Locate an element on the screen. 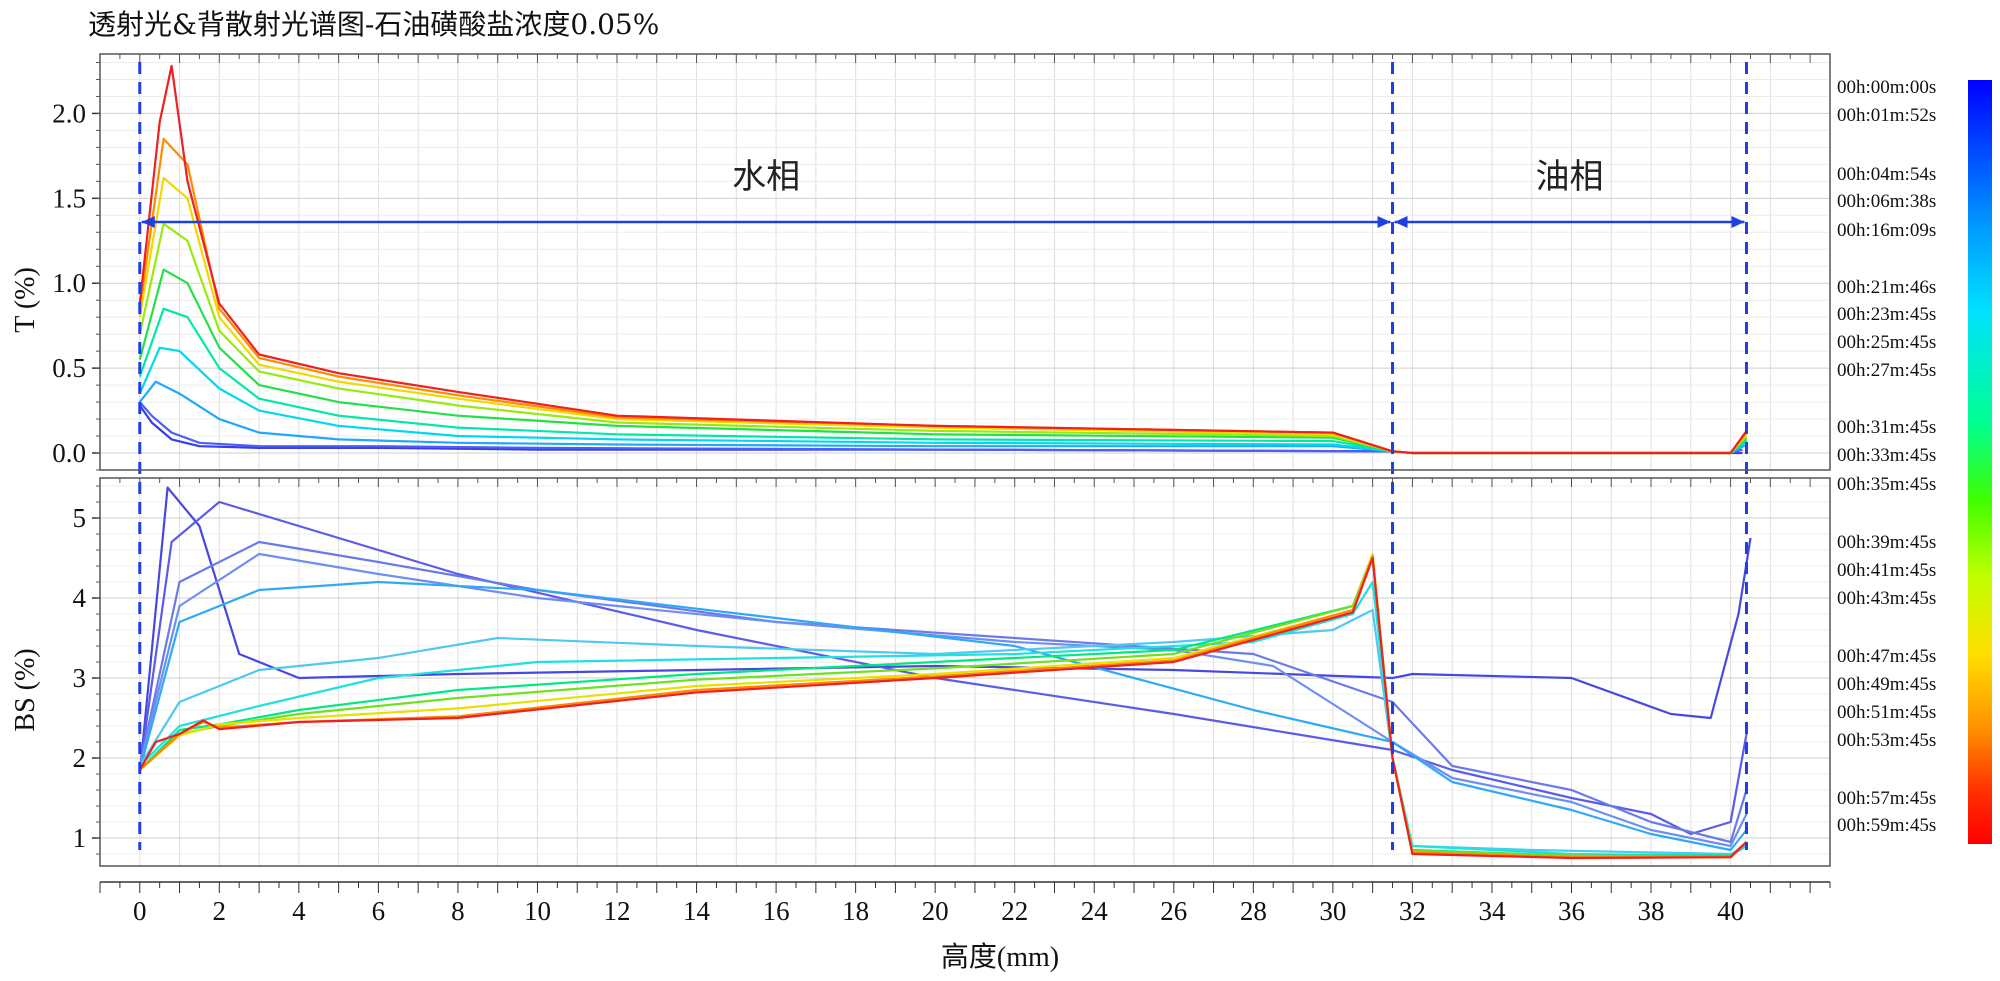 The image size is (2000, 981). time-label: 00h:41m:45s is located at coordinates (1886, 570).